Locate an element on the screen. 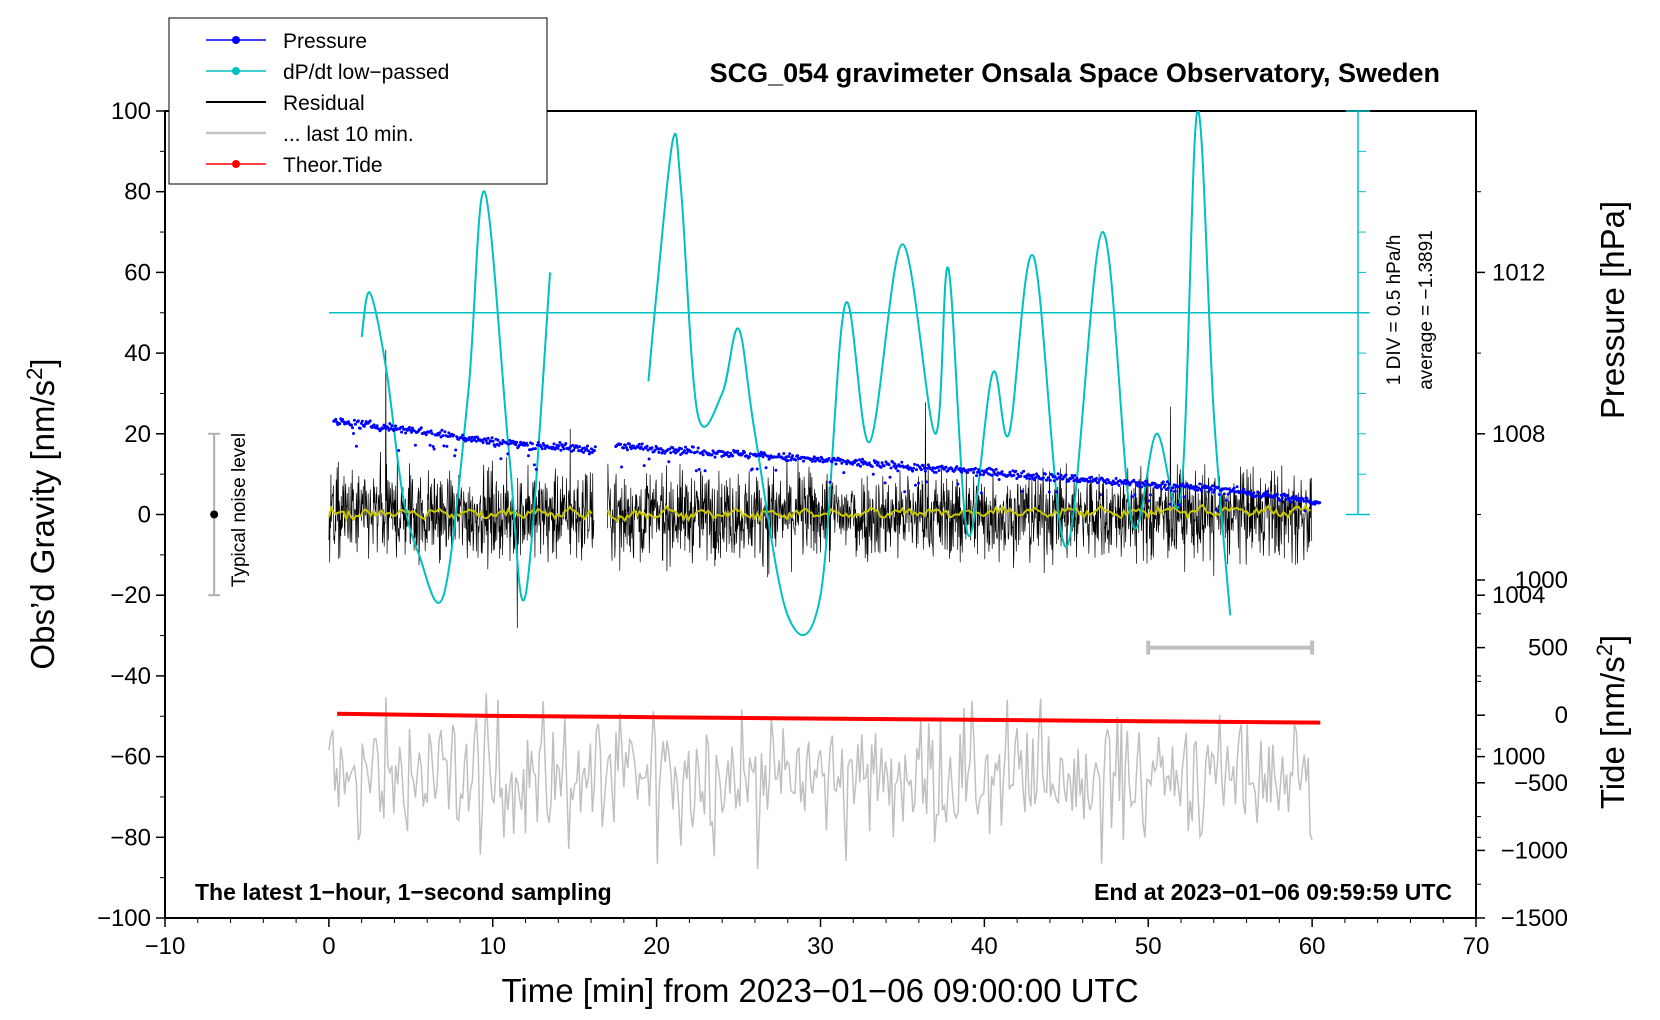 The image size is (1660, 1020). annotation-bottom-left: The latest 1−hour, 1−second sampling is located at coordinates (403, 892).